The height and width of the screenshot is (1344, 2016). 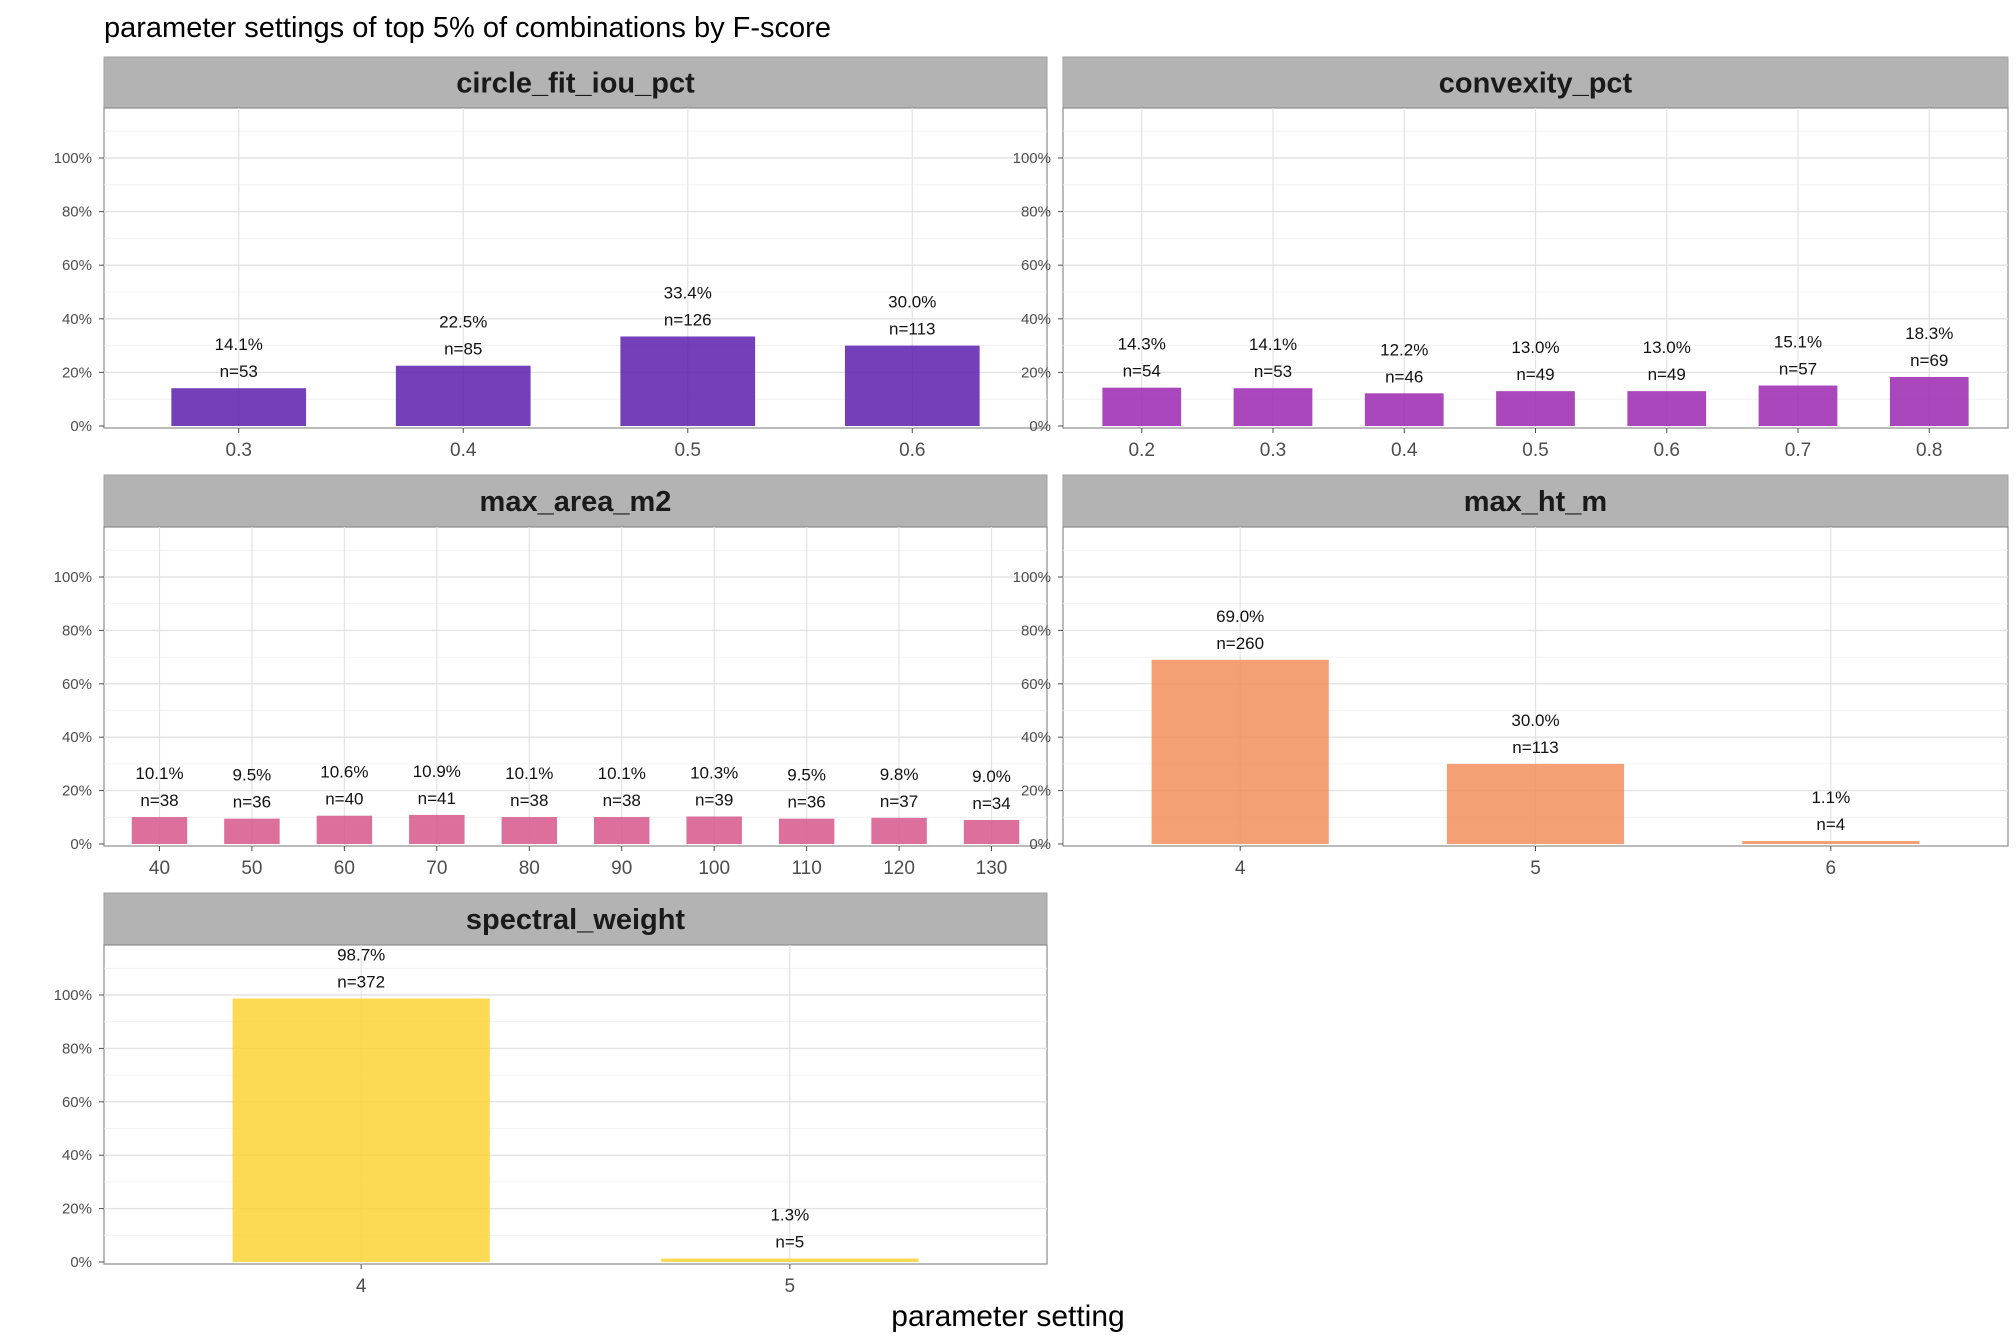 What do you see at coordinates (1798, 369) in the screenshot?
I see `bar-count-label: n=57` at bounding box center [1798, 369].